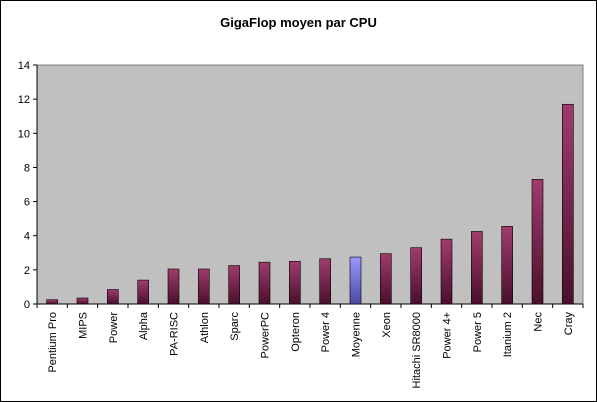 The width and height of the screenshot is (597, 402). Describe the element at coordinates (52, 302) in the screenshot. I see `bar-pentium-pro` at that location.